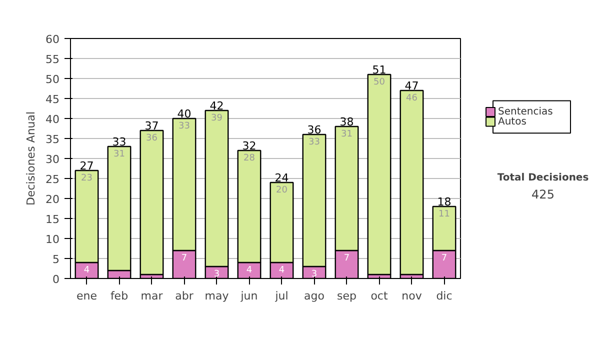  What do you see at coordinates (281, 178) in the screenshot?
I see `total-label: 24` at bounding box center [281, 178].